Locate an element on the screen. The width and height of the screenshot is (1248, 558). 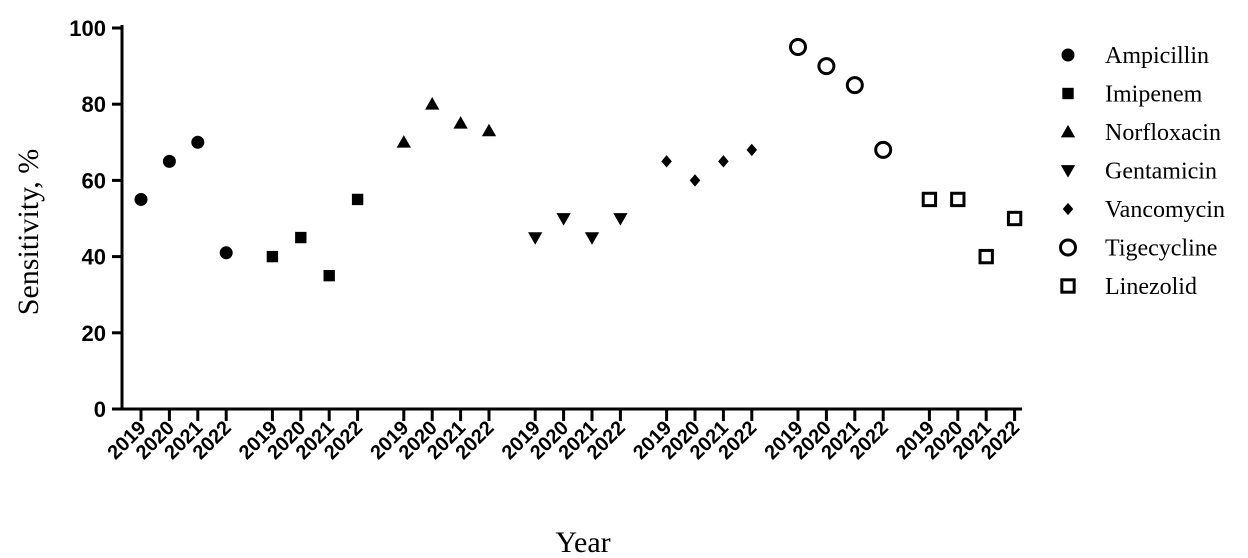
legend-label-tigecycline: Tigecycline is located at coordinates (1161, 249).